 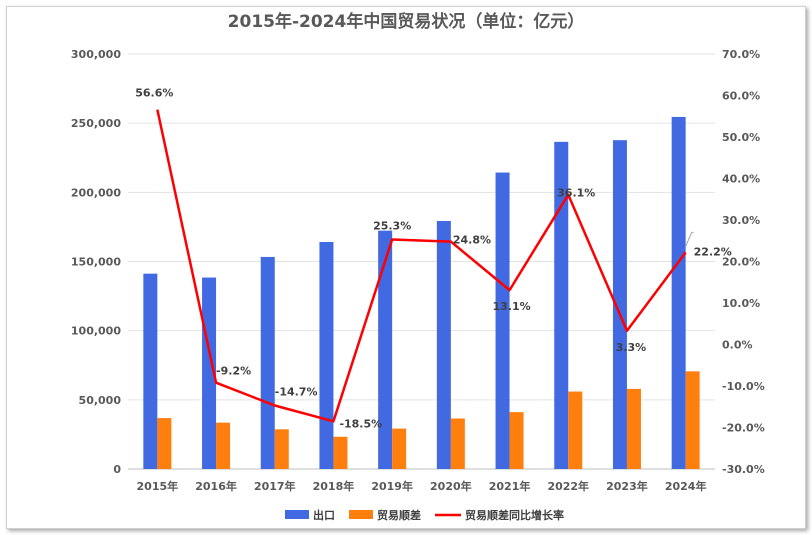 I want to click on data-label: -14.7%, so click(x=296, y=392).